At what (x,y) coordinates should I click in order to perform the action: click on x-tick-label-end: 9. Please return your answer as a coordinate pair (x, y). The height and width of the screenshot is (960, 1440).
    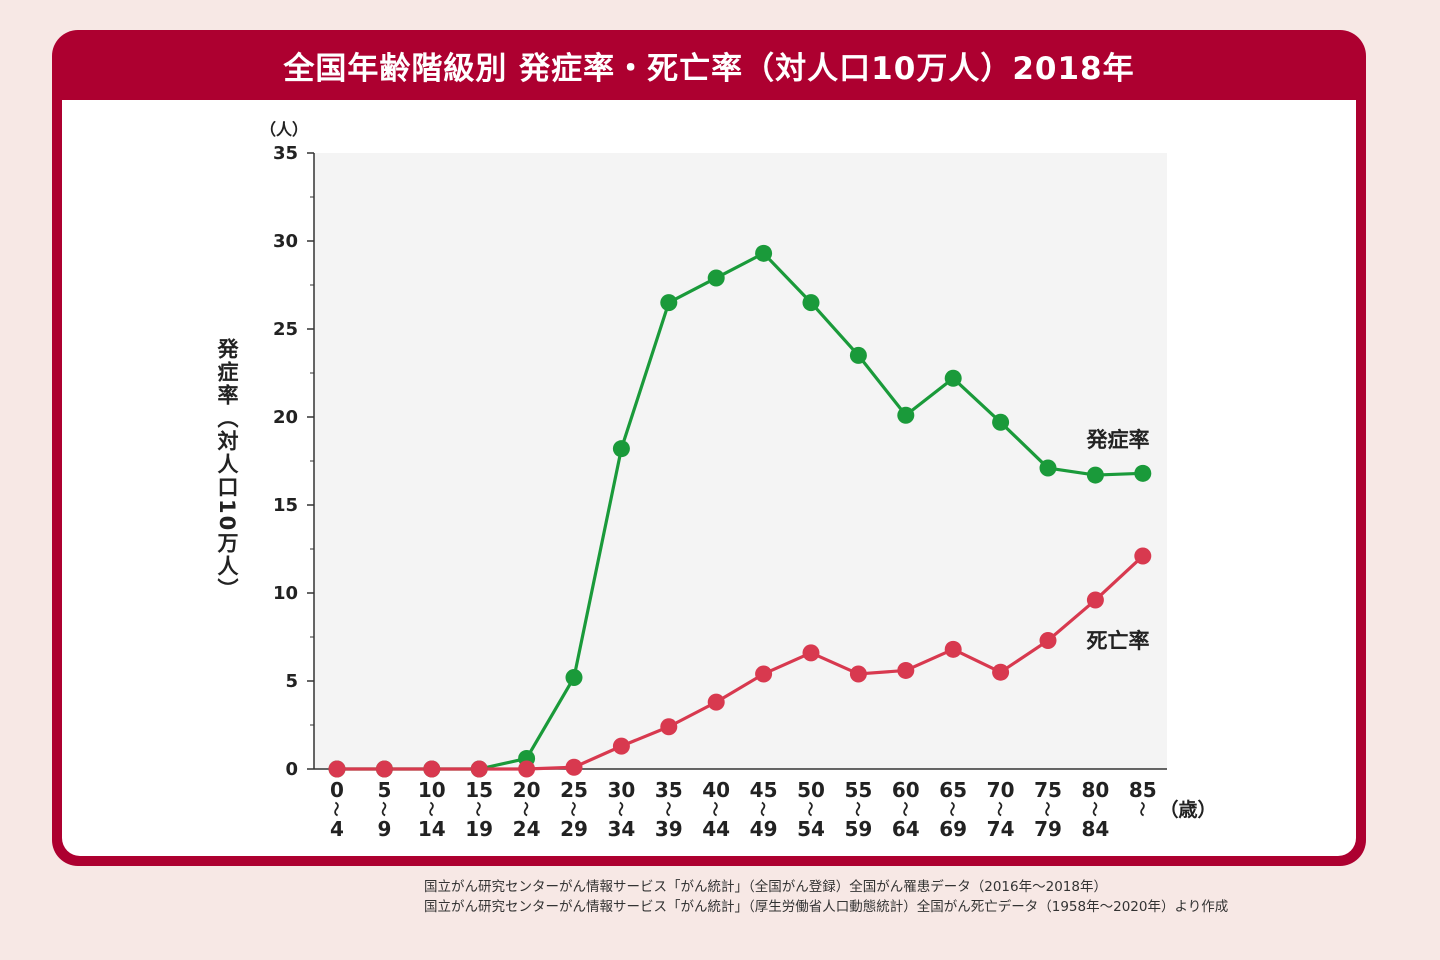
    Looking at the image, I should click on (384, 829).